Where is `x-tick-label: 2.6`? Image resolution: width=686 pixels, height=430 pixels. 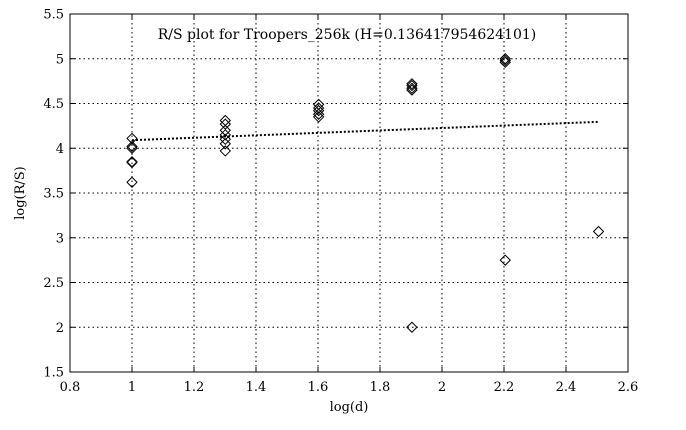
x-tick-label: 2.6 is located at coordinates (628, 387).